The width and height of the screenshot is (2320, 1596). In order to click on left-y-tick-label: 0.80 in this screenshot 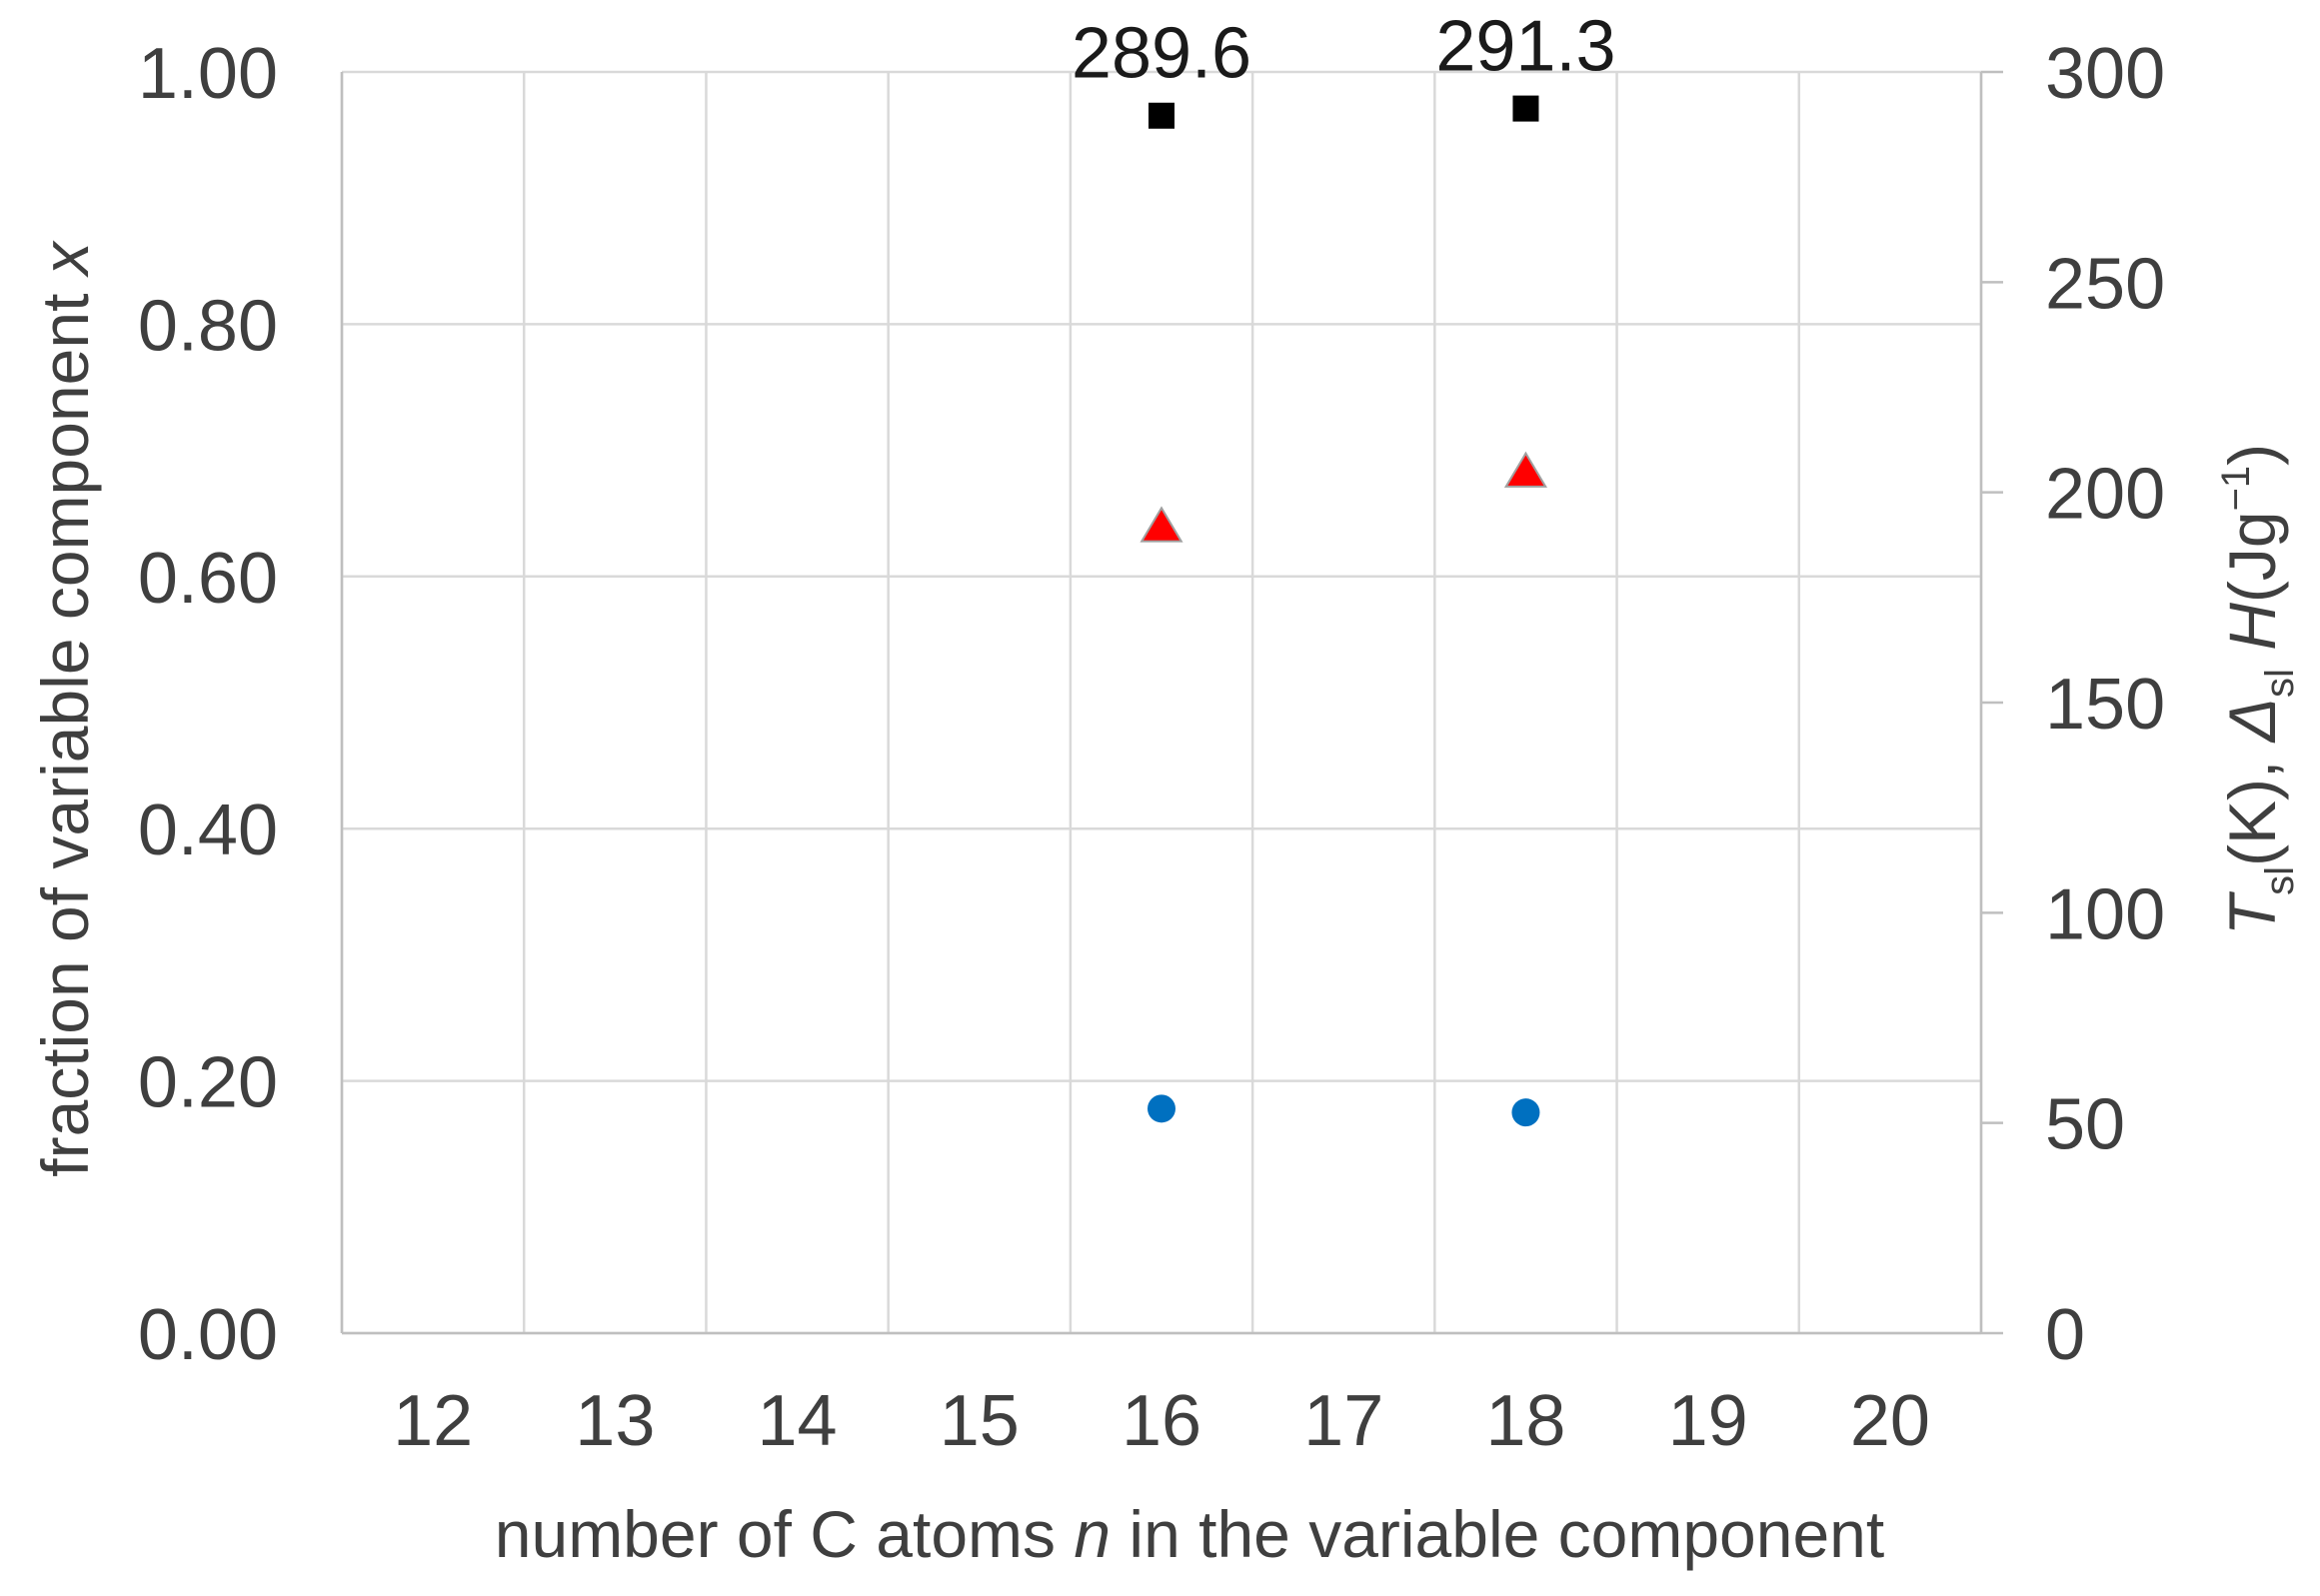, I will do `click(208, 326)`.